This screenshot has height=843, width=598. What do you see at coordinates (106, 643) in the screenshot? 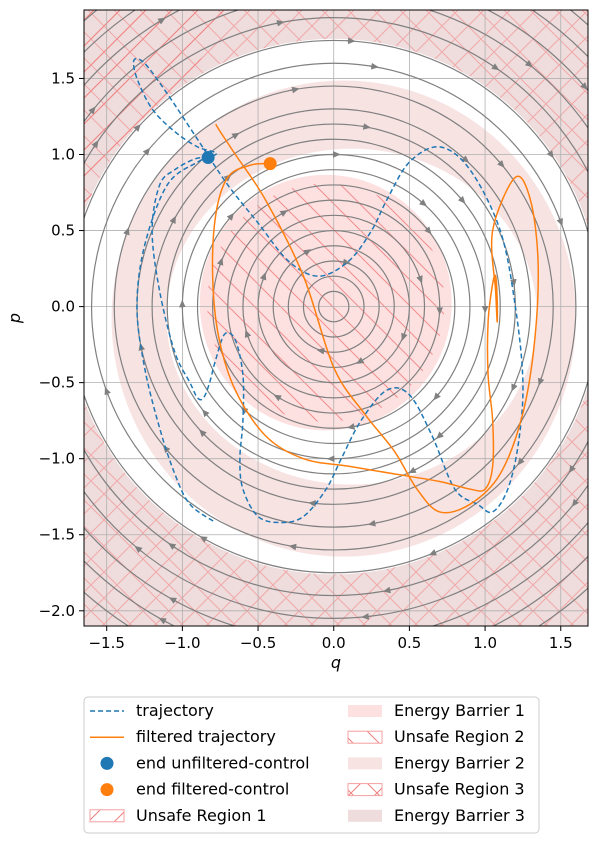
I see `x-tick-label: −1.5` at bounding box center [106, 643].